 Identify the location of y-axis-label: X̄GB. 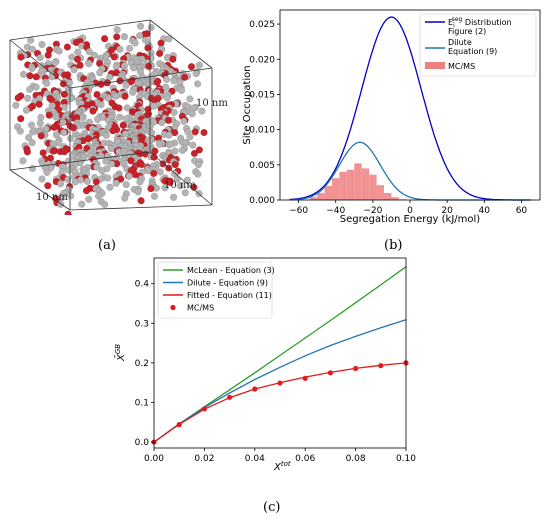
(120, 353).